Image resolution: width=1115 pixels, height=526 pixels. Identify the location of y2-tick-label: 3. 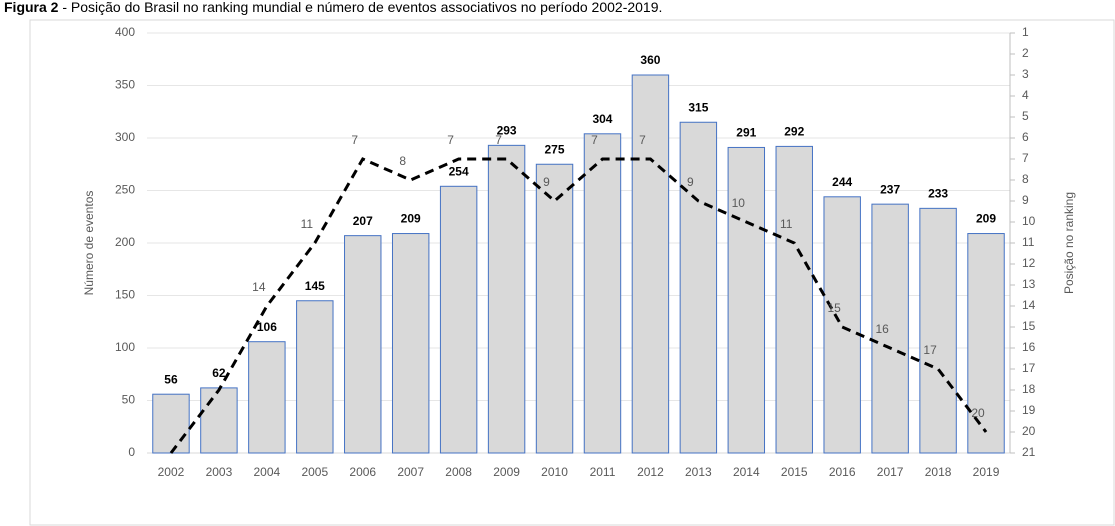
(1025, 74).